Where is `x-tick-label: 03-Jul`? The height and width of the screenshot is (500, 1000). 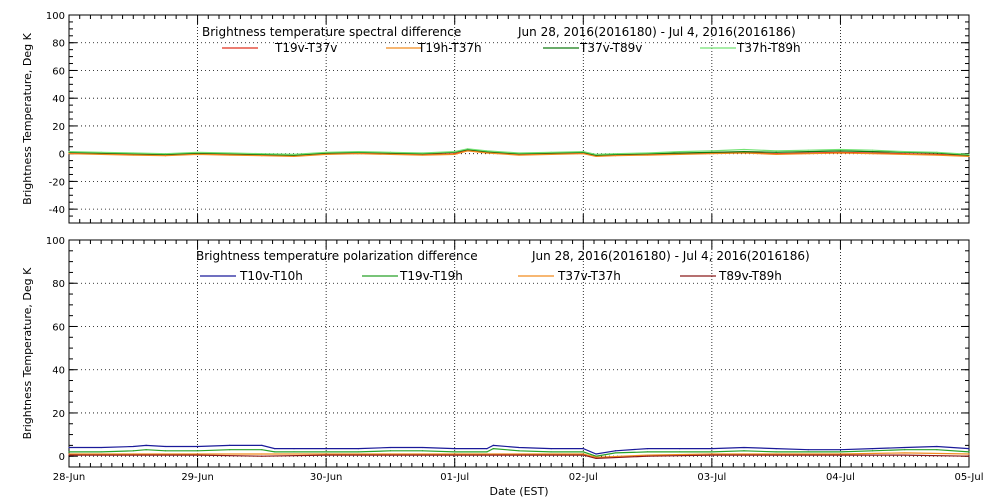
x-tick-label: 03-Jul is located at coordinates (711, 477).